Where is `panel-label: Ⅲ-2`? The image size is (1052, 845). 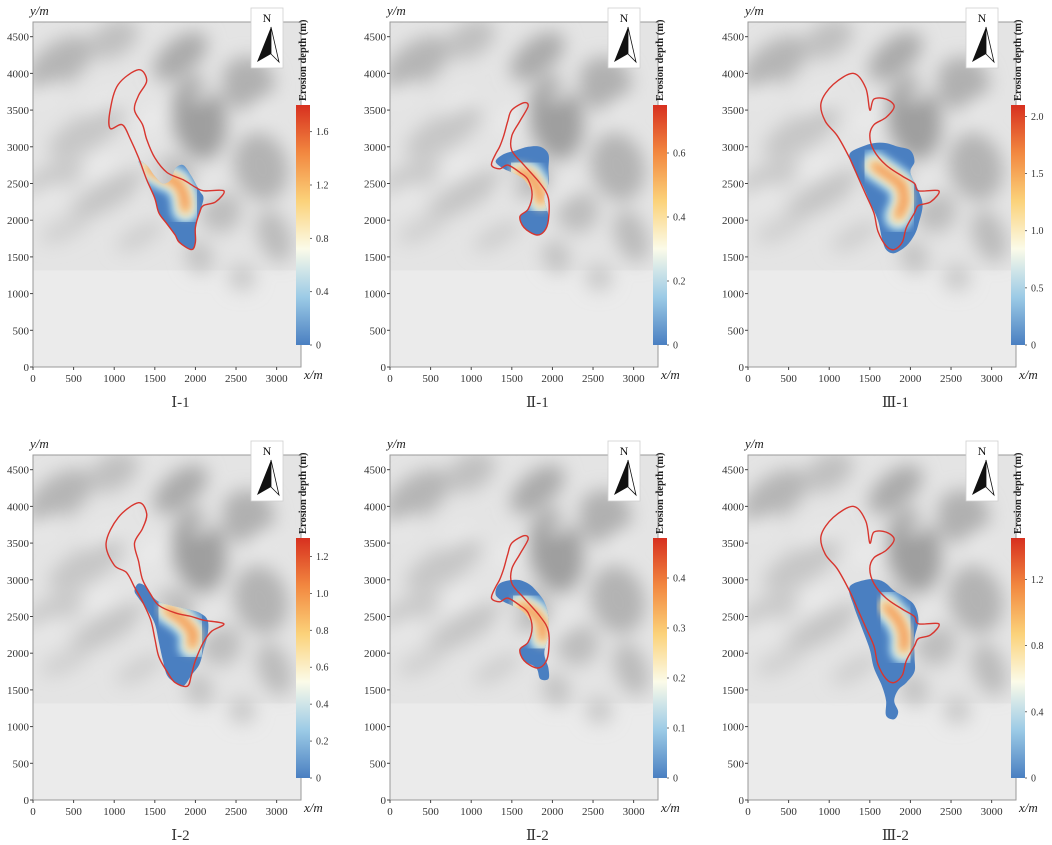
panel-label: Ⅲ-2 is located at coordinates (895, 834).